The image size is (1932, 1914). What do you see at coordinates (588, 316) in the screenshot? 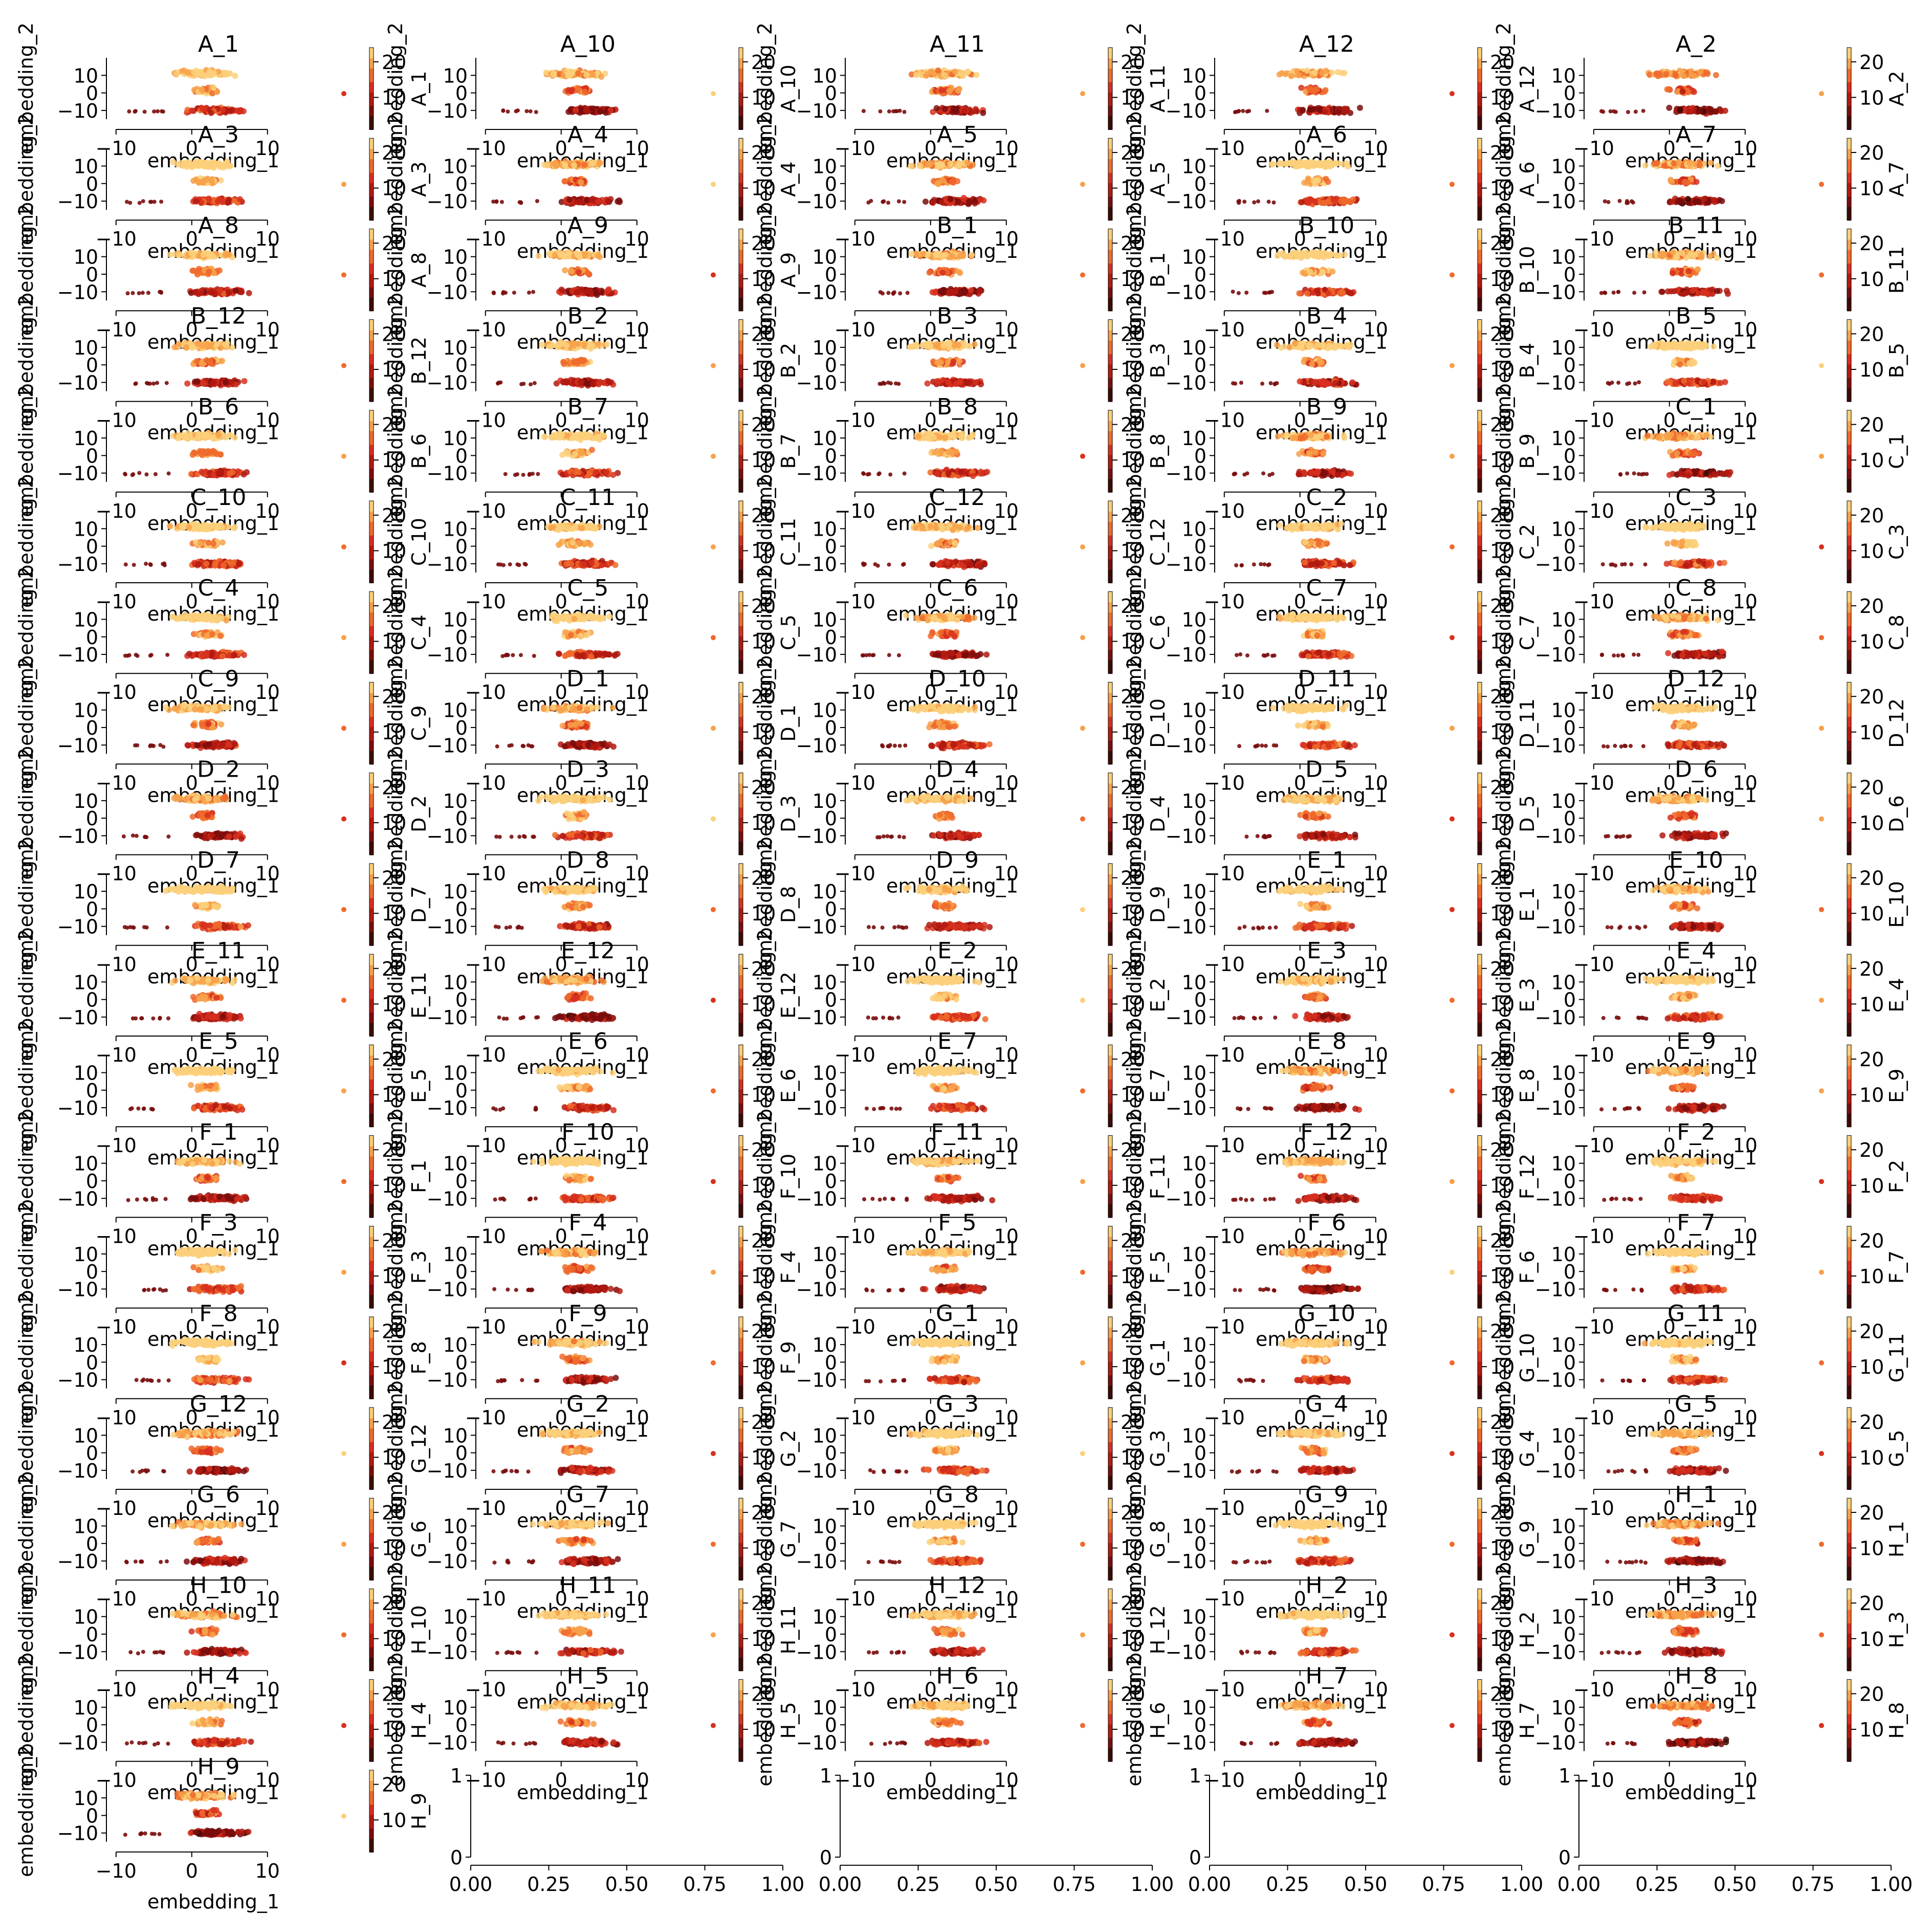
I see `panel-title: B_2` at bounding box center [588, 316].